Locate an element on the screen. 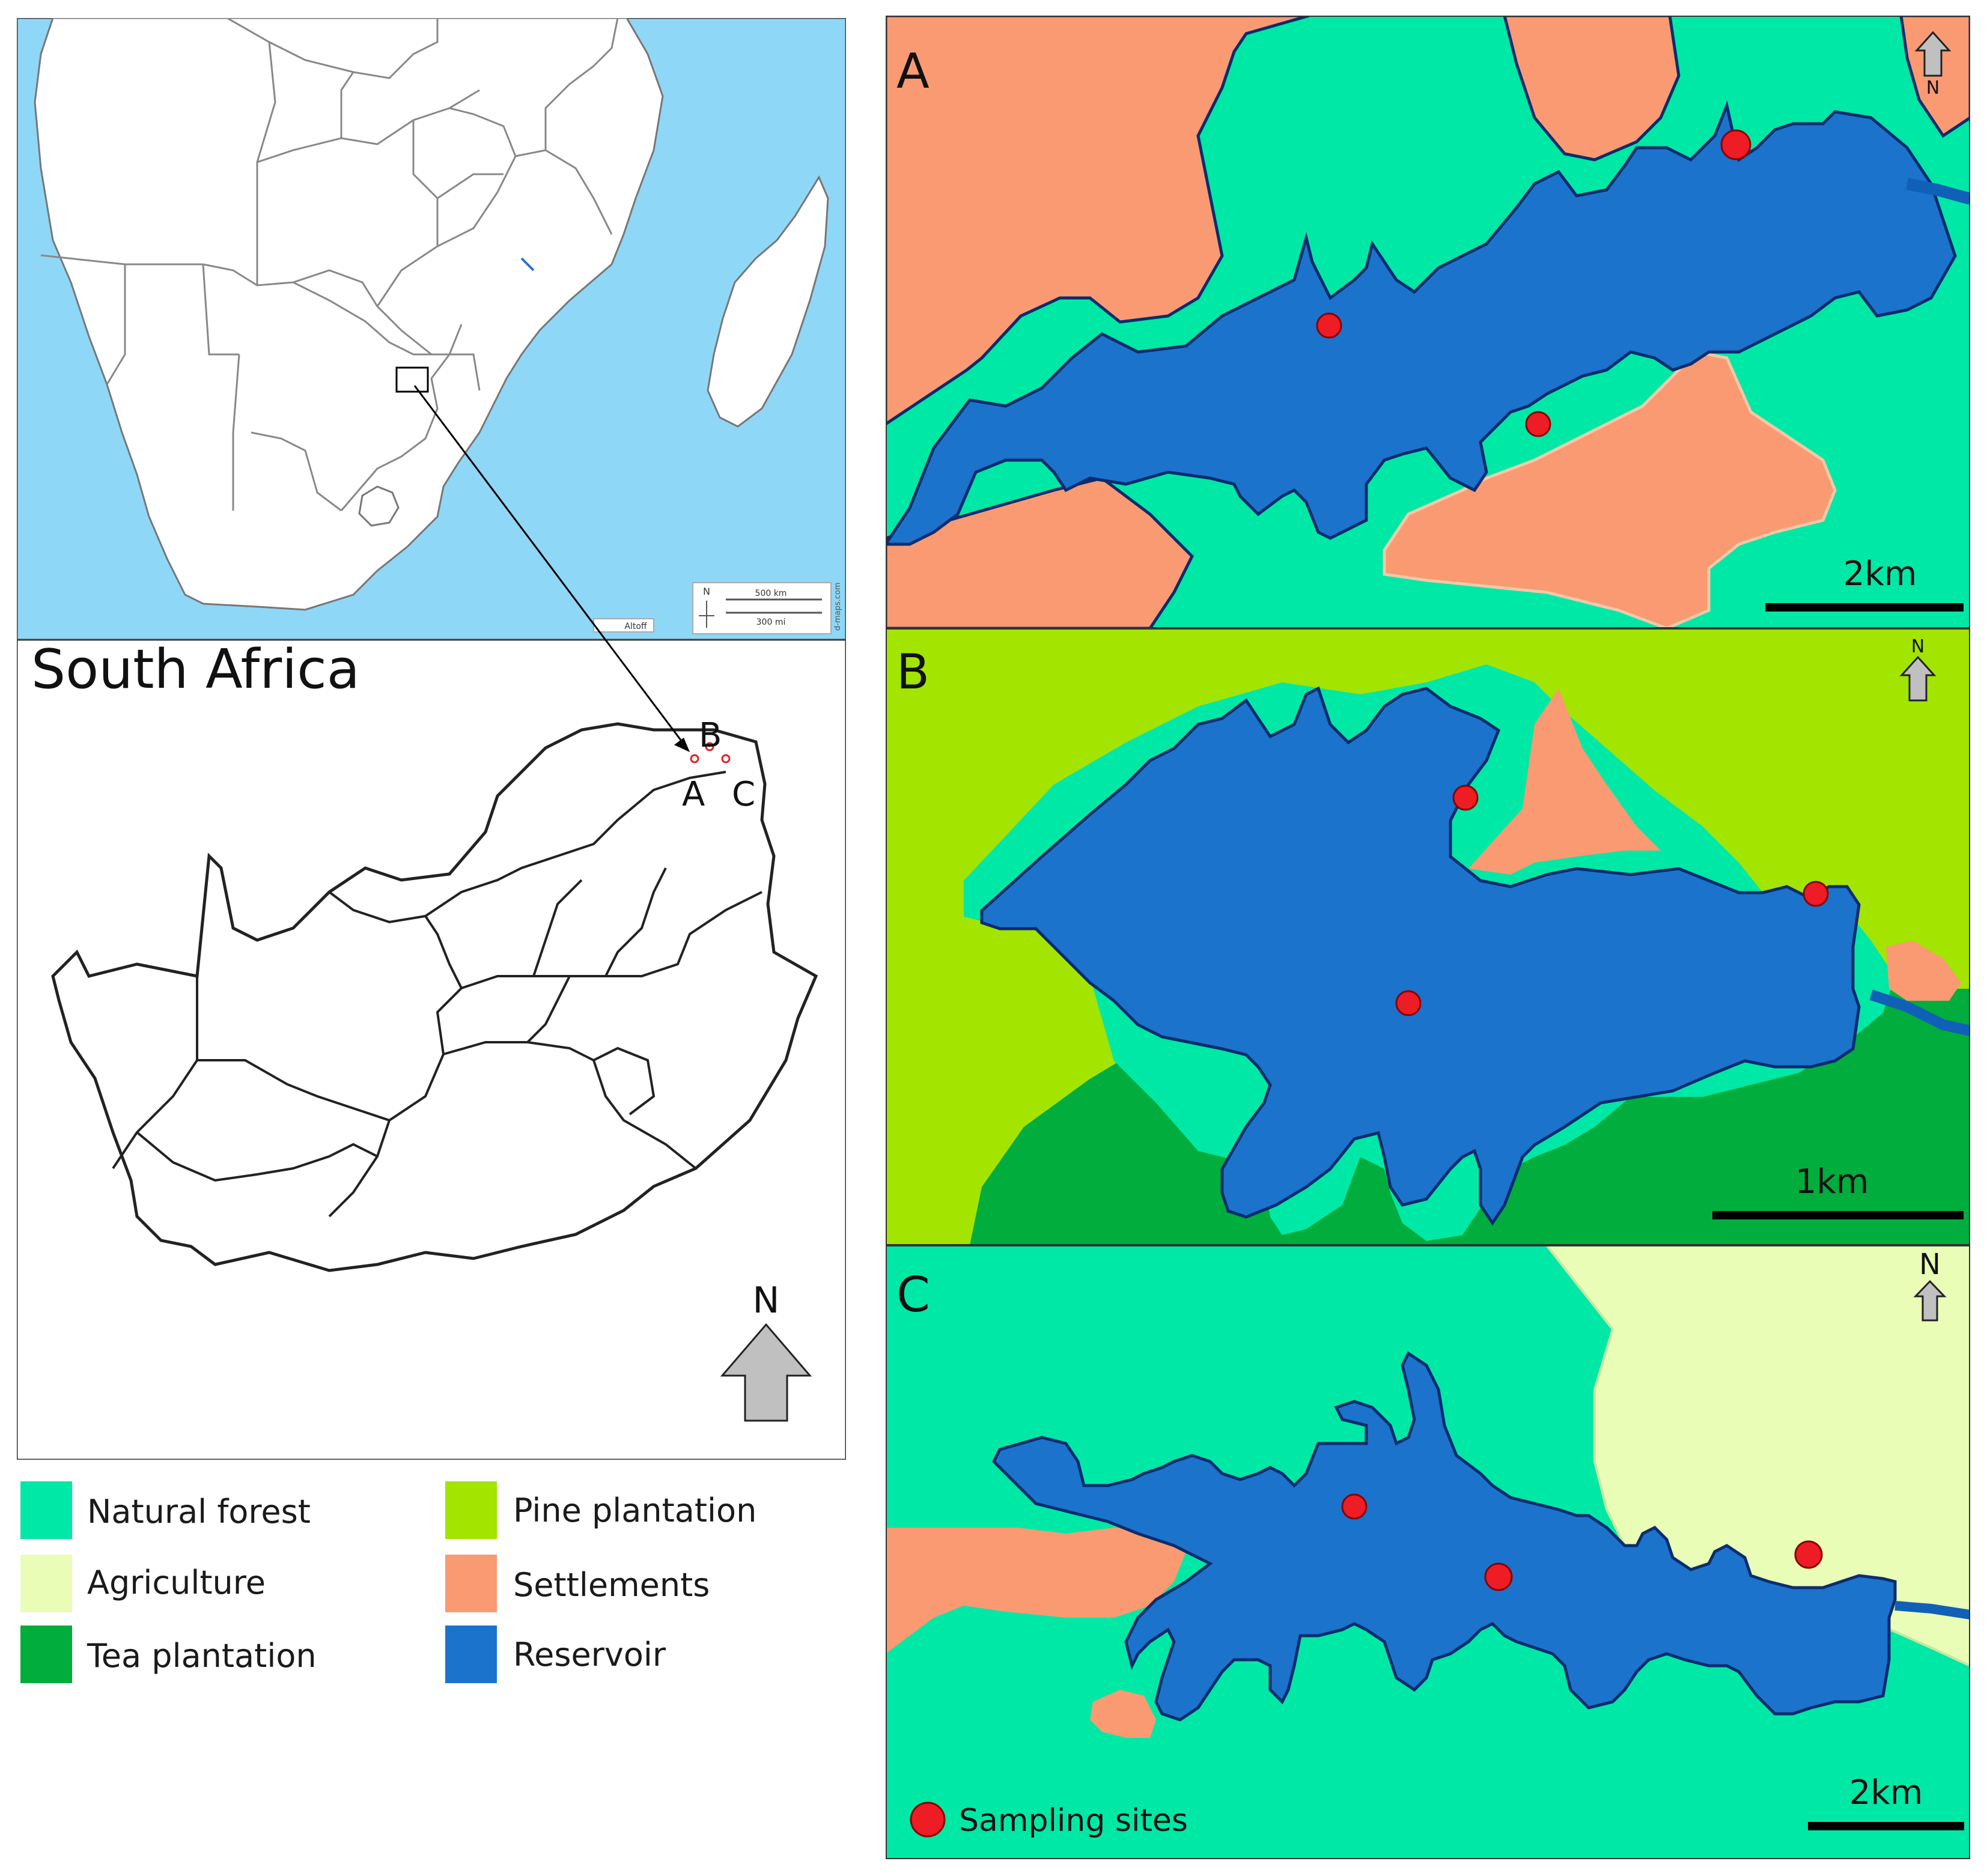 This screenshot has height=1876, width=1987. legend-label-settlements: Settlements is located at coordinates (611, 1585).